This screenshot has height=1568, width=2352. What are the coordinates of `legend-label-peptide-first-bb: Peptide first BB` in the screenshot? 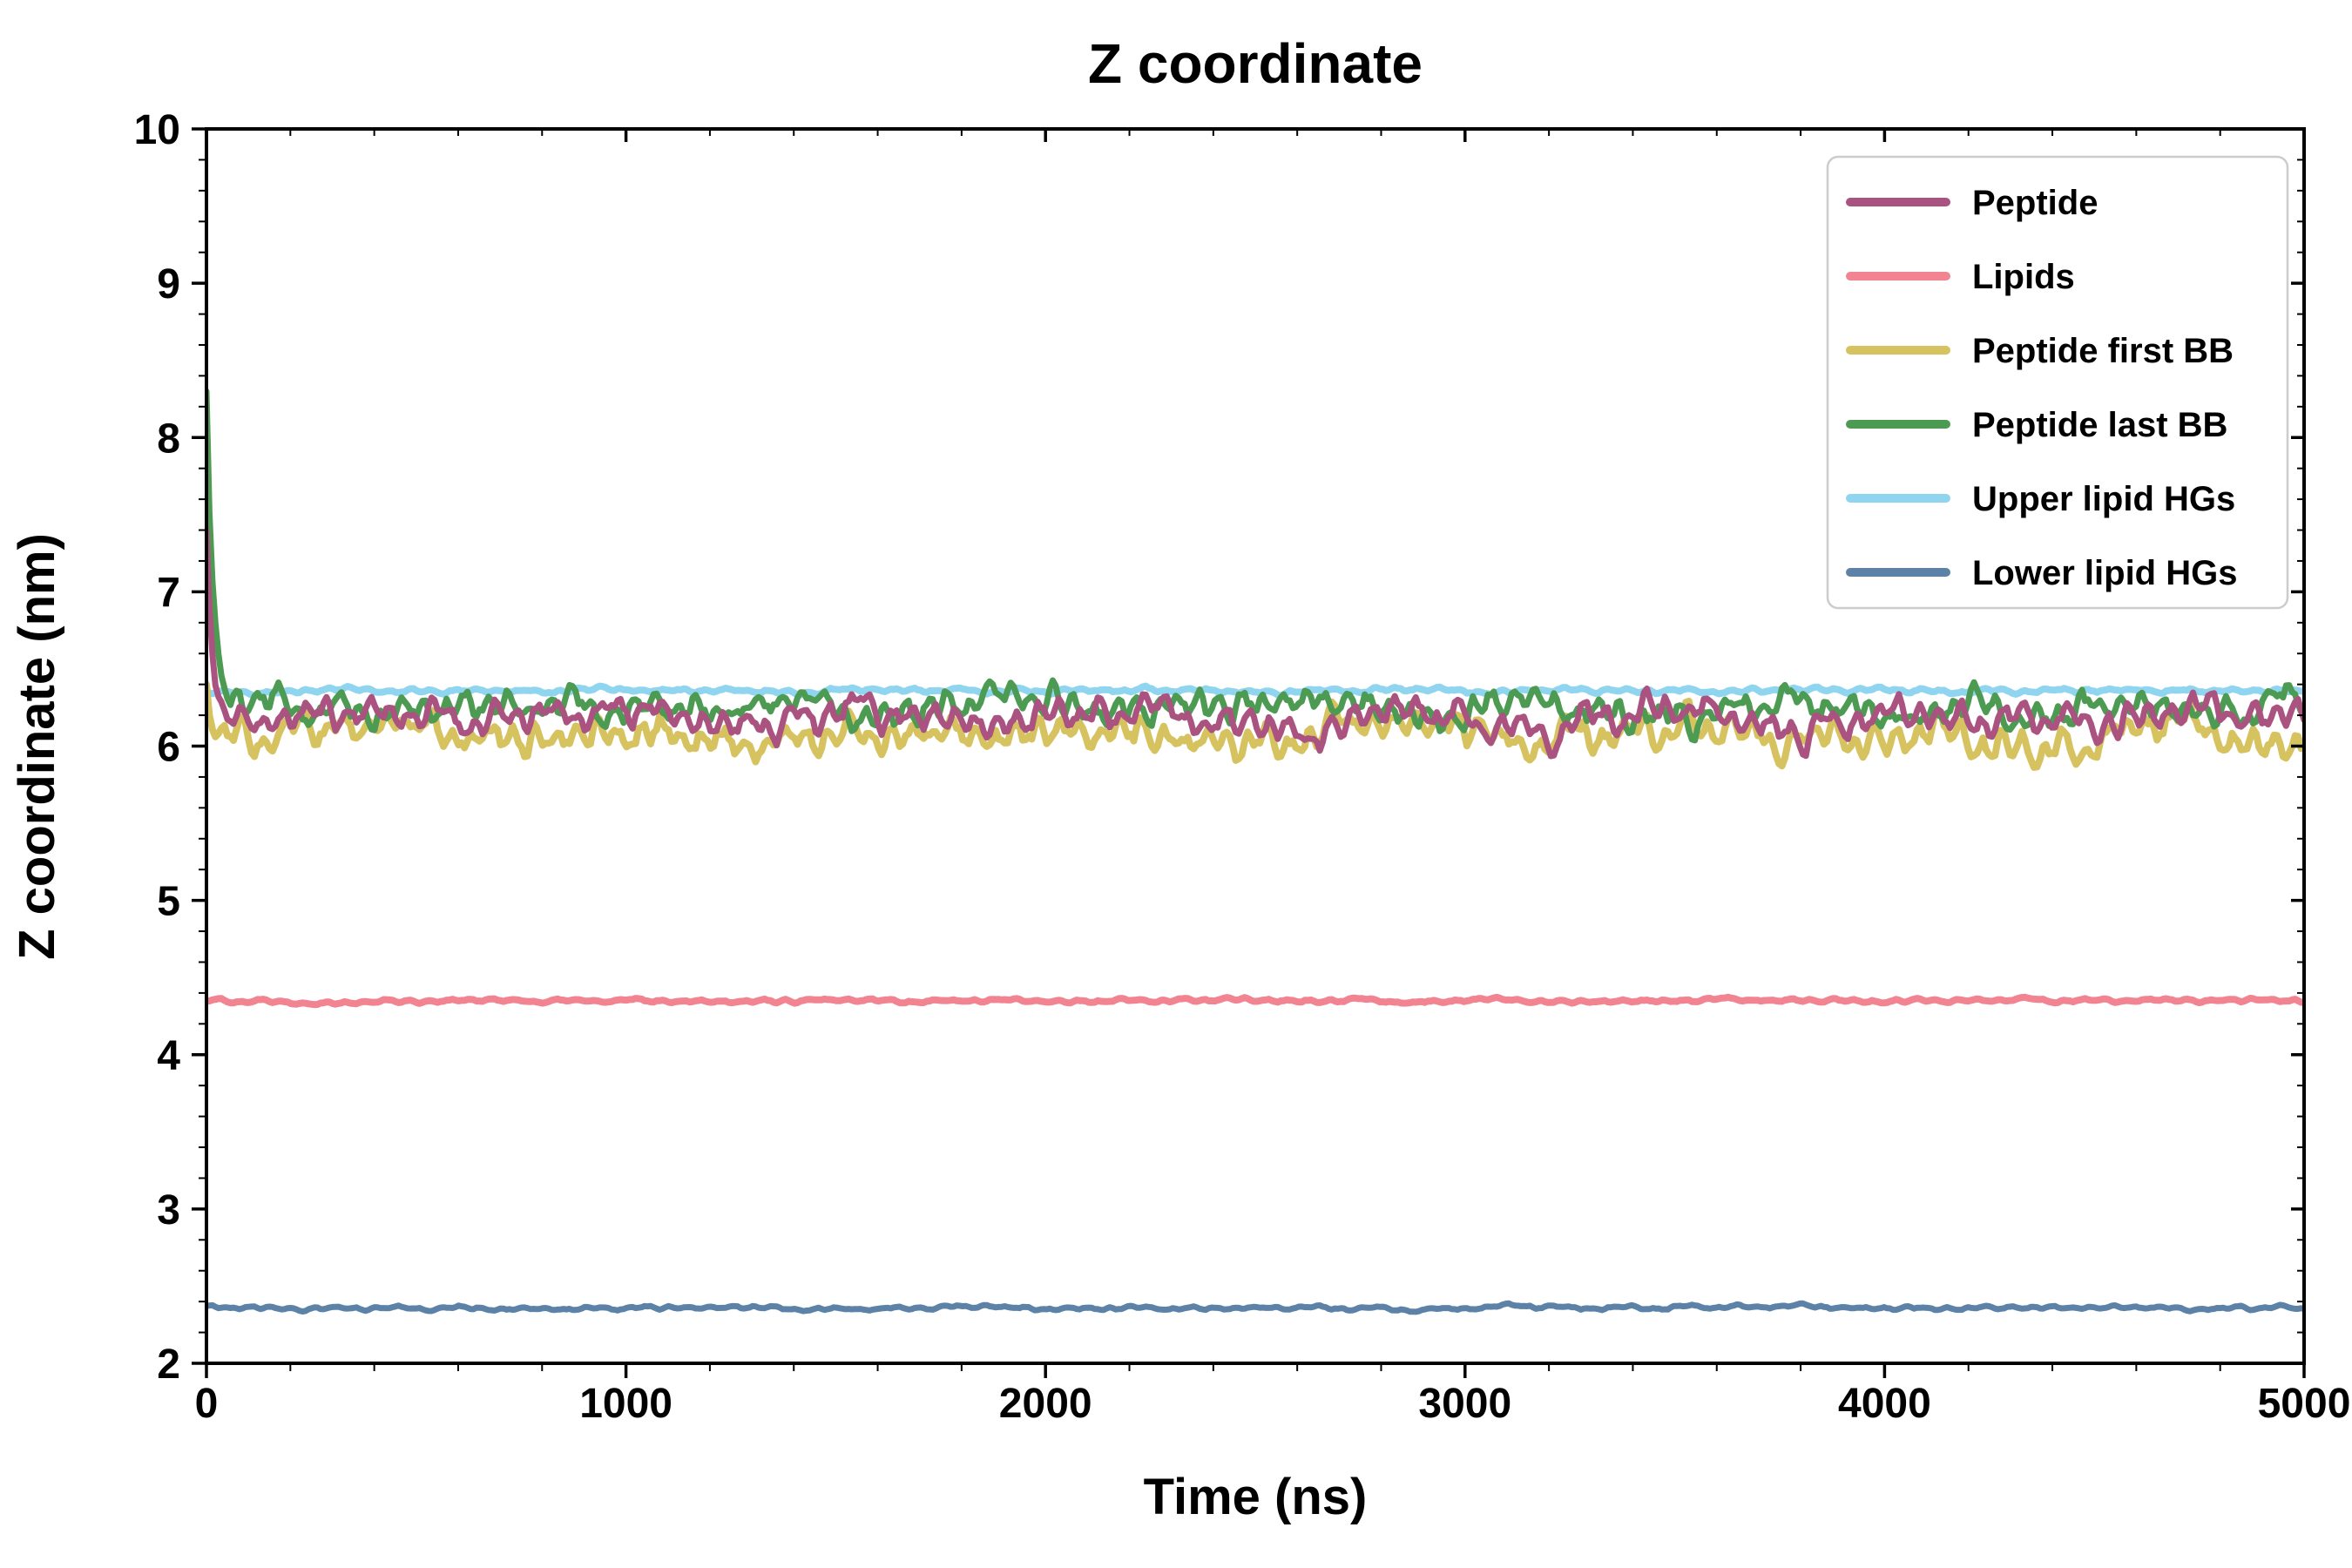 It's located at (2103, 351).